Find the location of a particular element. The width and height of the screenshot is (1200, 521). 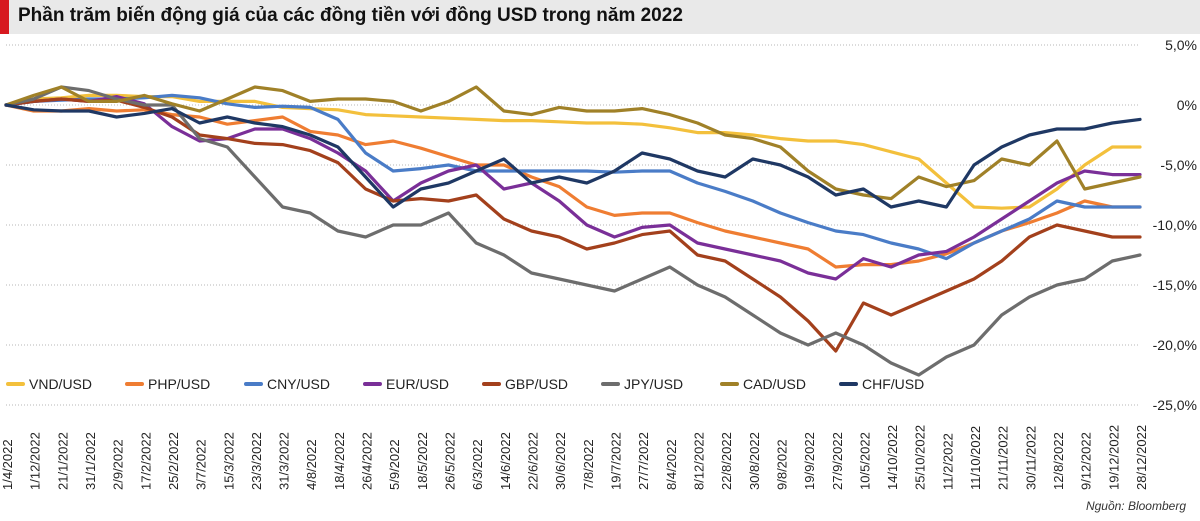

x-tick-label: 27/9/2022 is located at coordinates (837, 461).